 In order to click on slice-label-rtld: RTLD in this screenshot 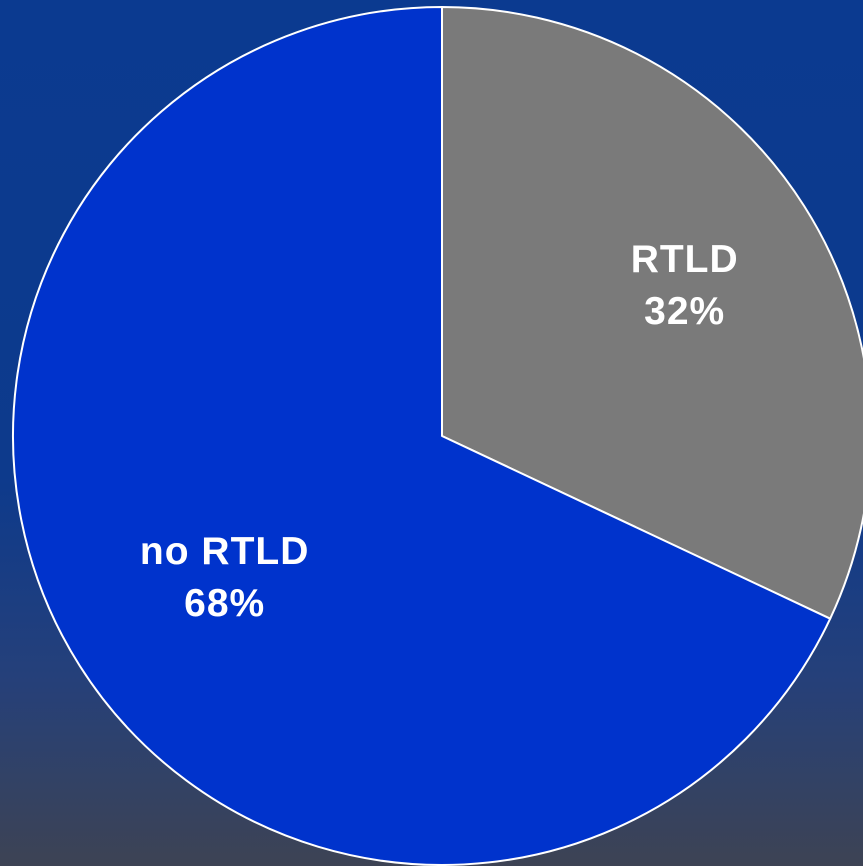, I will do `click(685, 259)`.